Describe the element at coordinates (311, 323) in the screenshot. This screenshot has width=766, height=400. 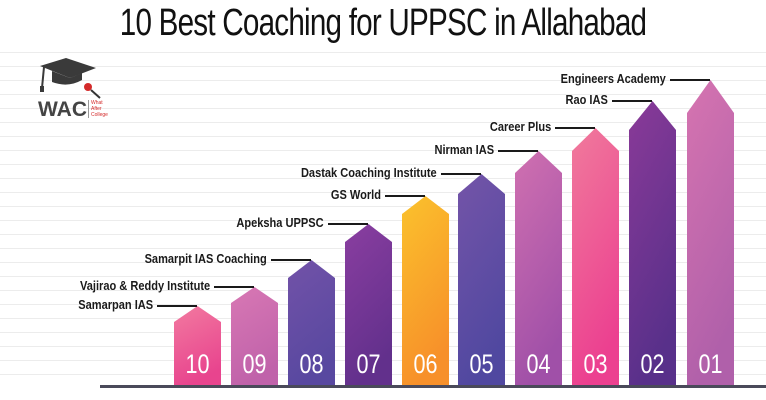
I see `bar-08: 08` at that location.